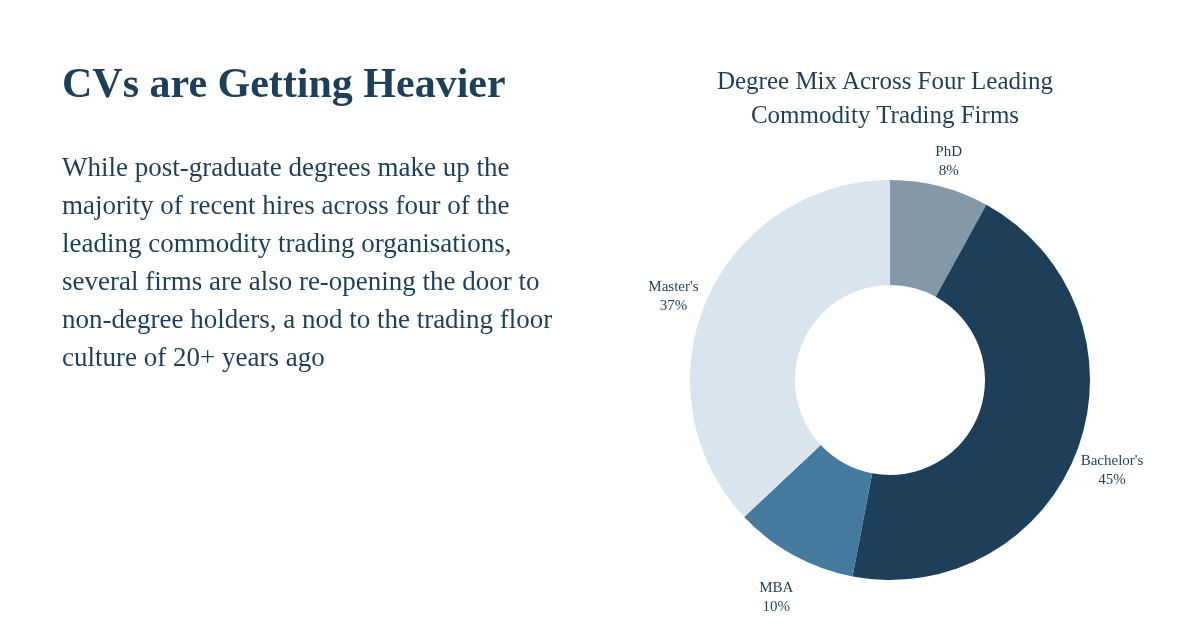 The width and height of the screenshot is (1200, 627). What do you see at coordinates (673, 286) in the screenshot?
I see `slice-label: Master's` at bounding box center [673, 286].